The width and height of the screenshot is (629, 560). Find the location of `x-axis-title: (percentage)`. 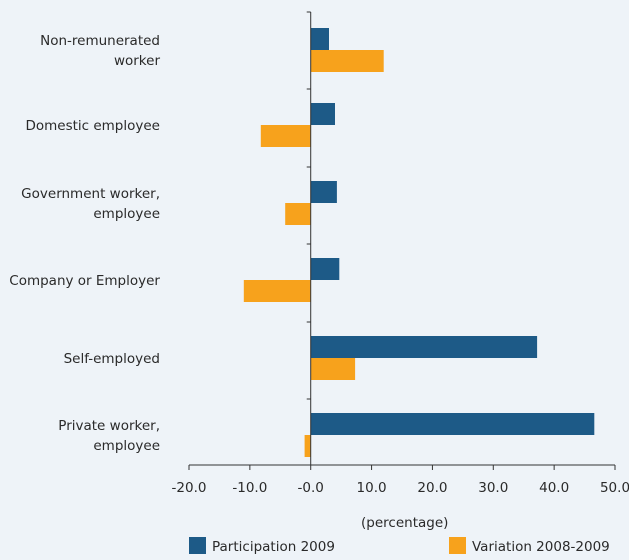

x-axis-title: (percentage) is located at coordinates (404, 523).